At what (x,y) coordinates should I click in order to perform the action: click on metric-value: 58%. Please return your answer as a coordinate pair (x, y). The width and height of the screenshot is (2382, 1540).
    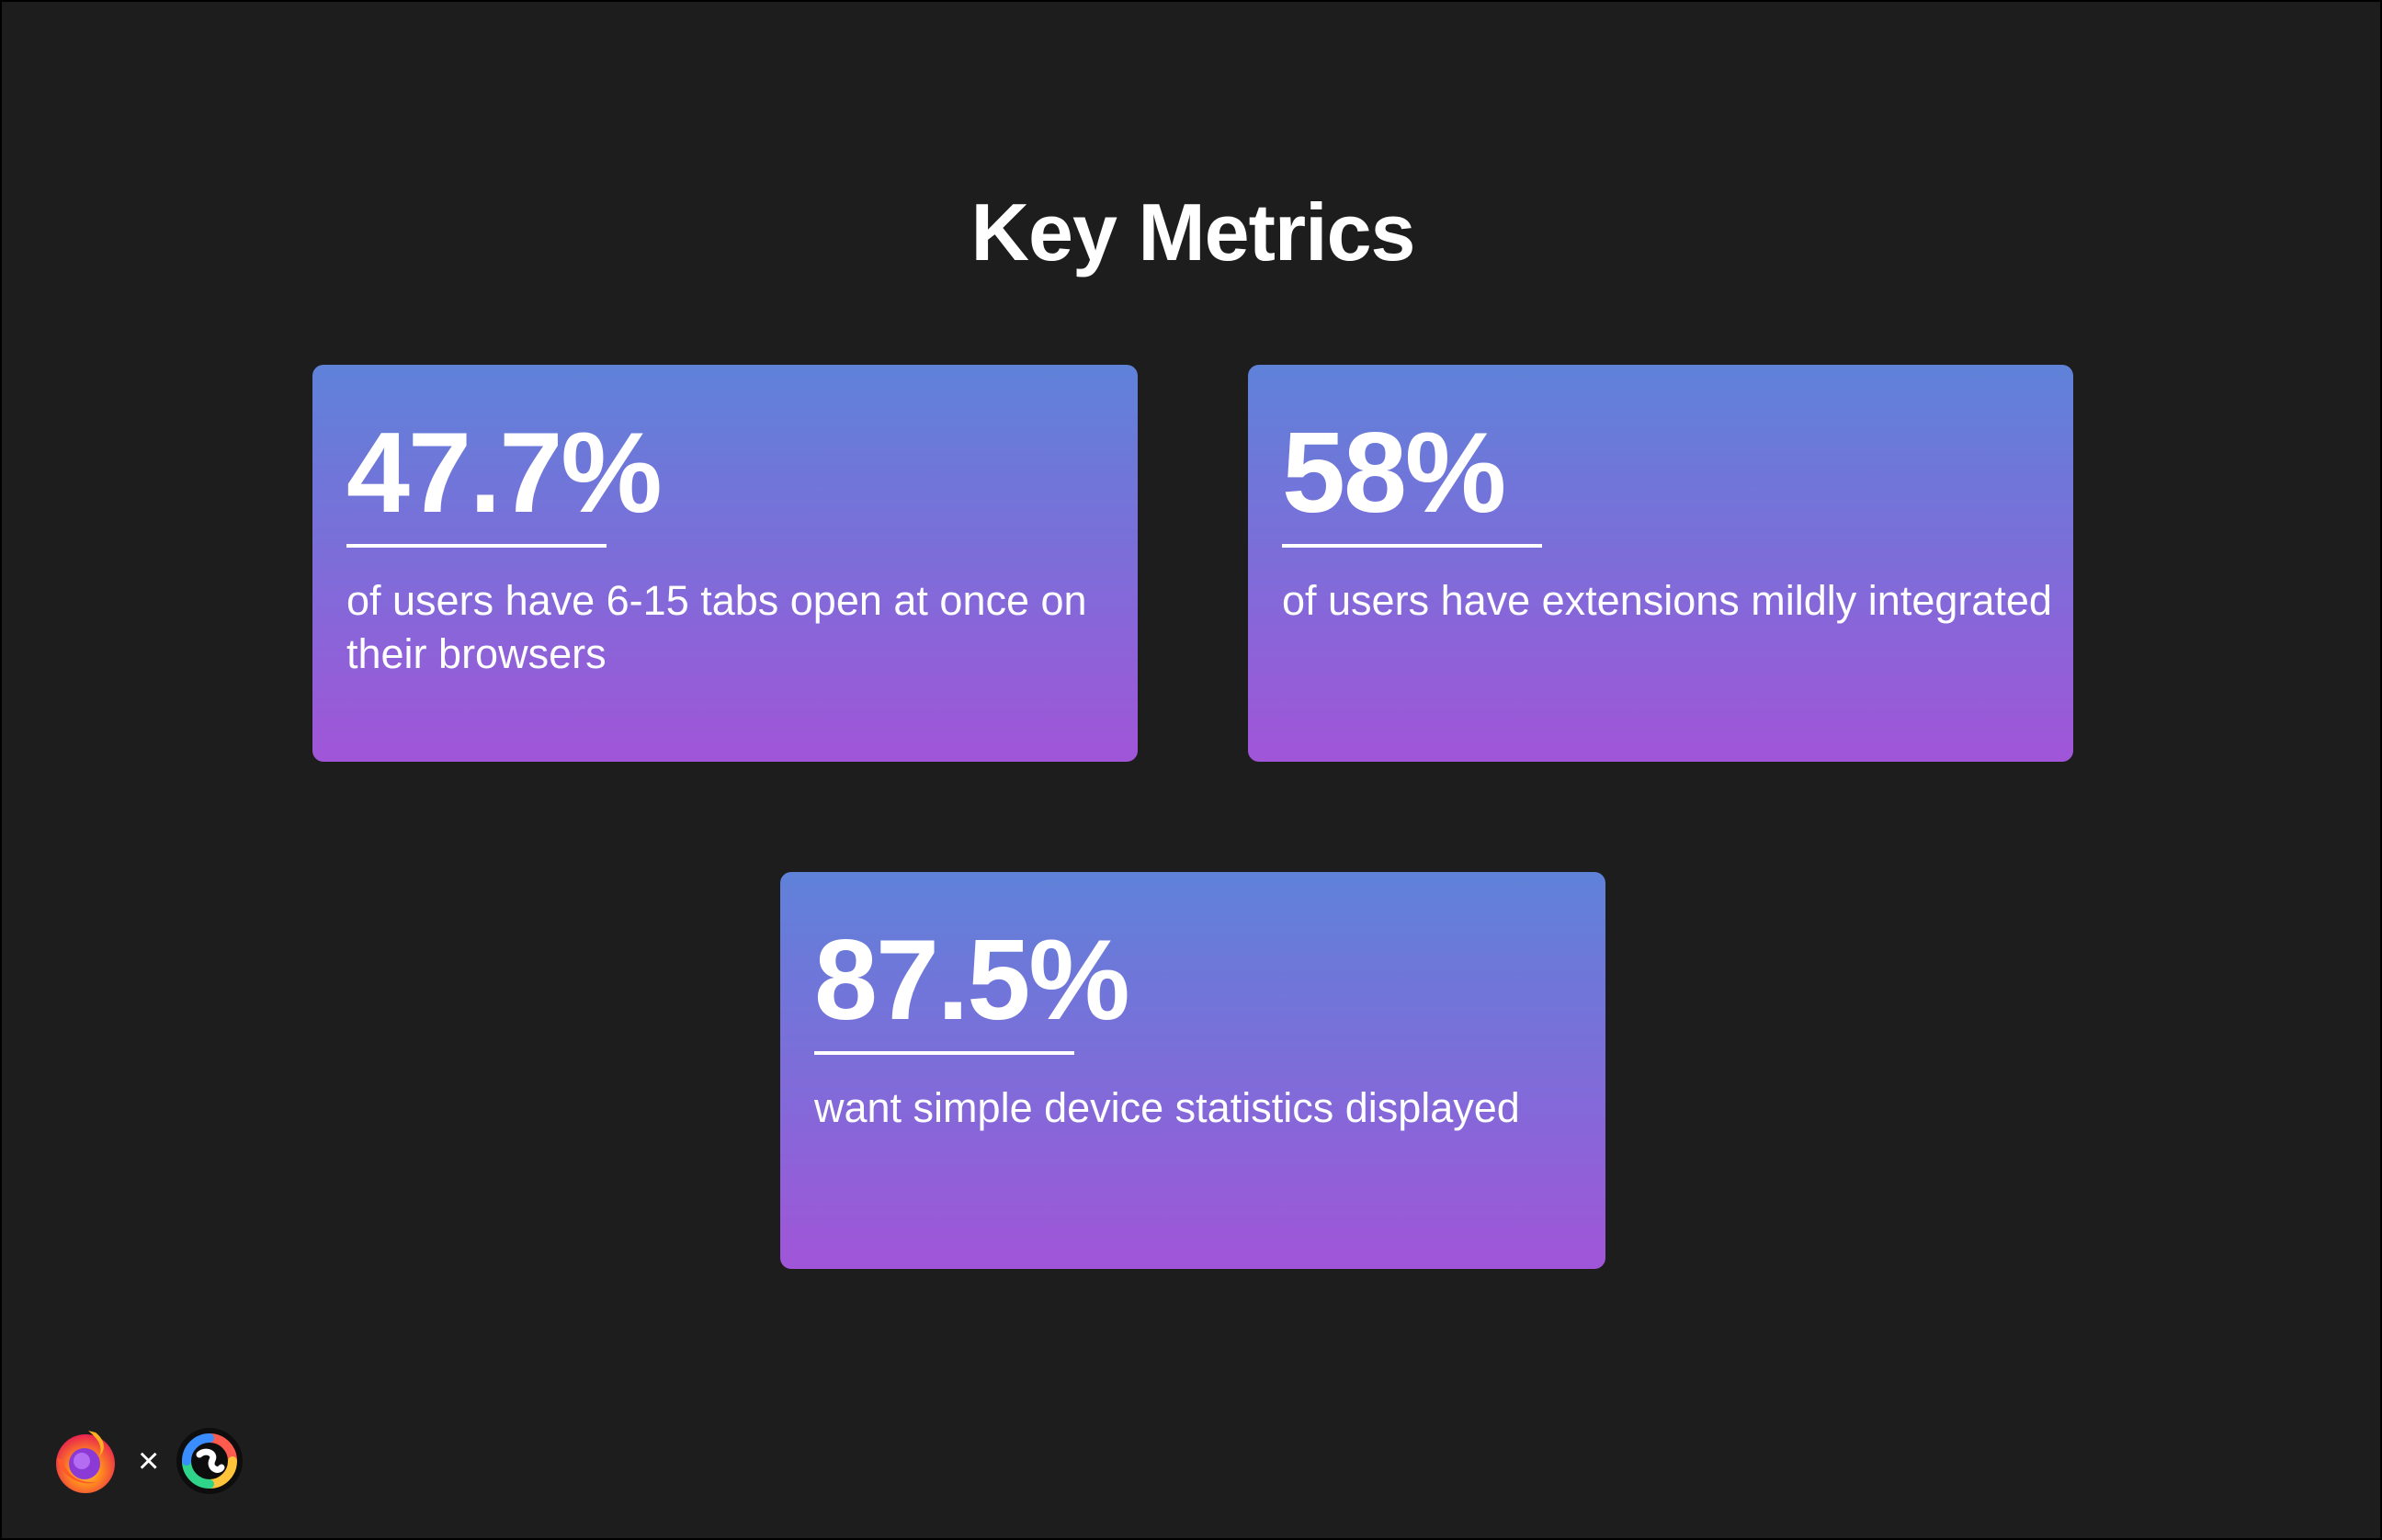
    Looking at the image, I should click on (1394, 473).